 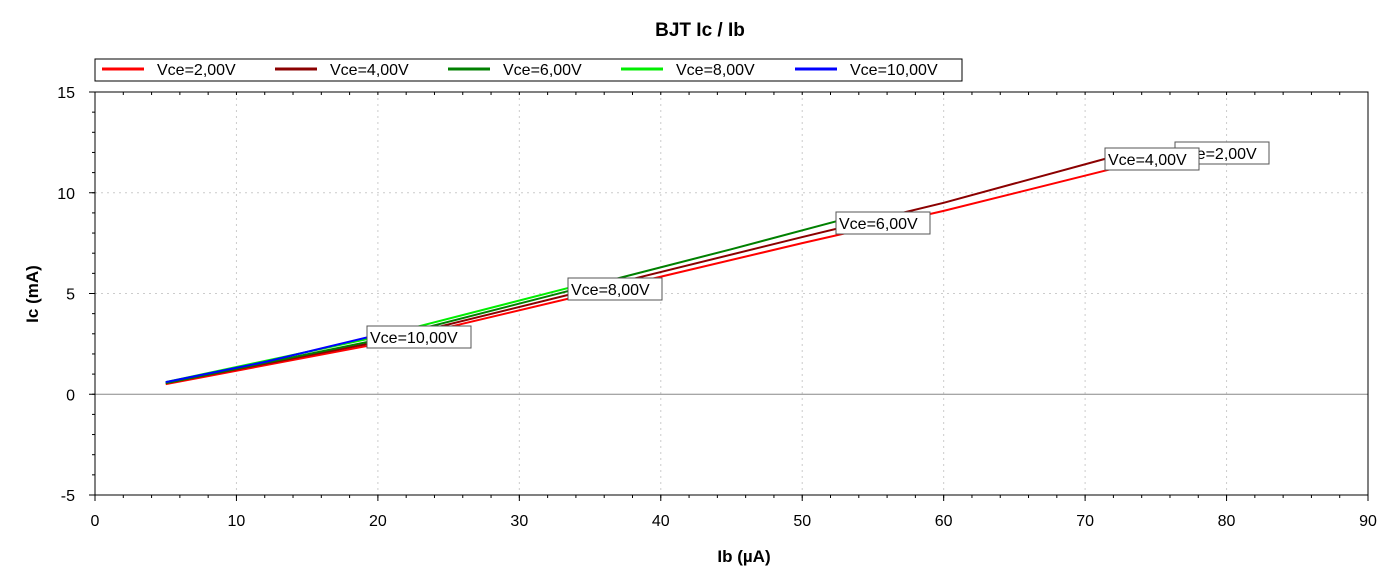 What do you see at coordinates (519, 521) in the screenshot?
I see `x-tick-label: 30` at bounding box center [519, 521].